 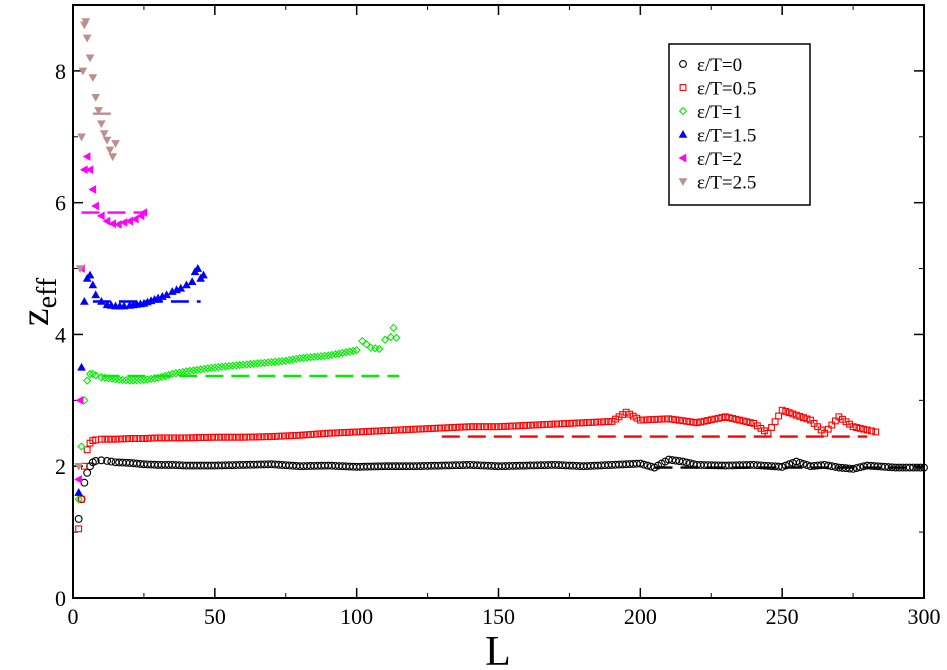 I want to click on y-tick-label: 6, so click(x=60, y=203).